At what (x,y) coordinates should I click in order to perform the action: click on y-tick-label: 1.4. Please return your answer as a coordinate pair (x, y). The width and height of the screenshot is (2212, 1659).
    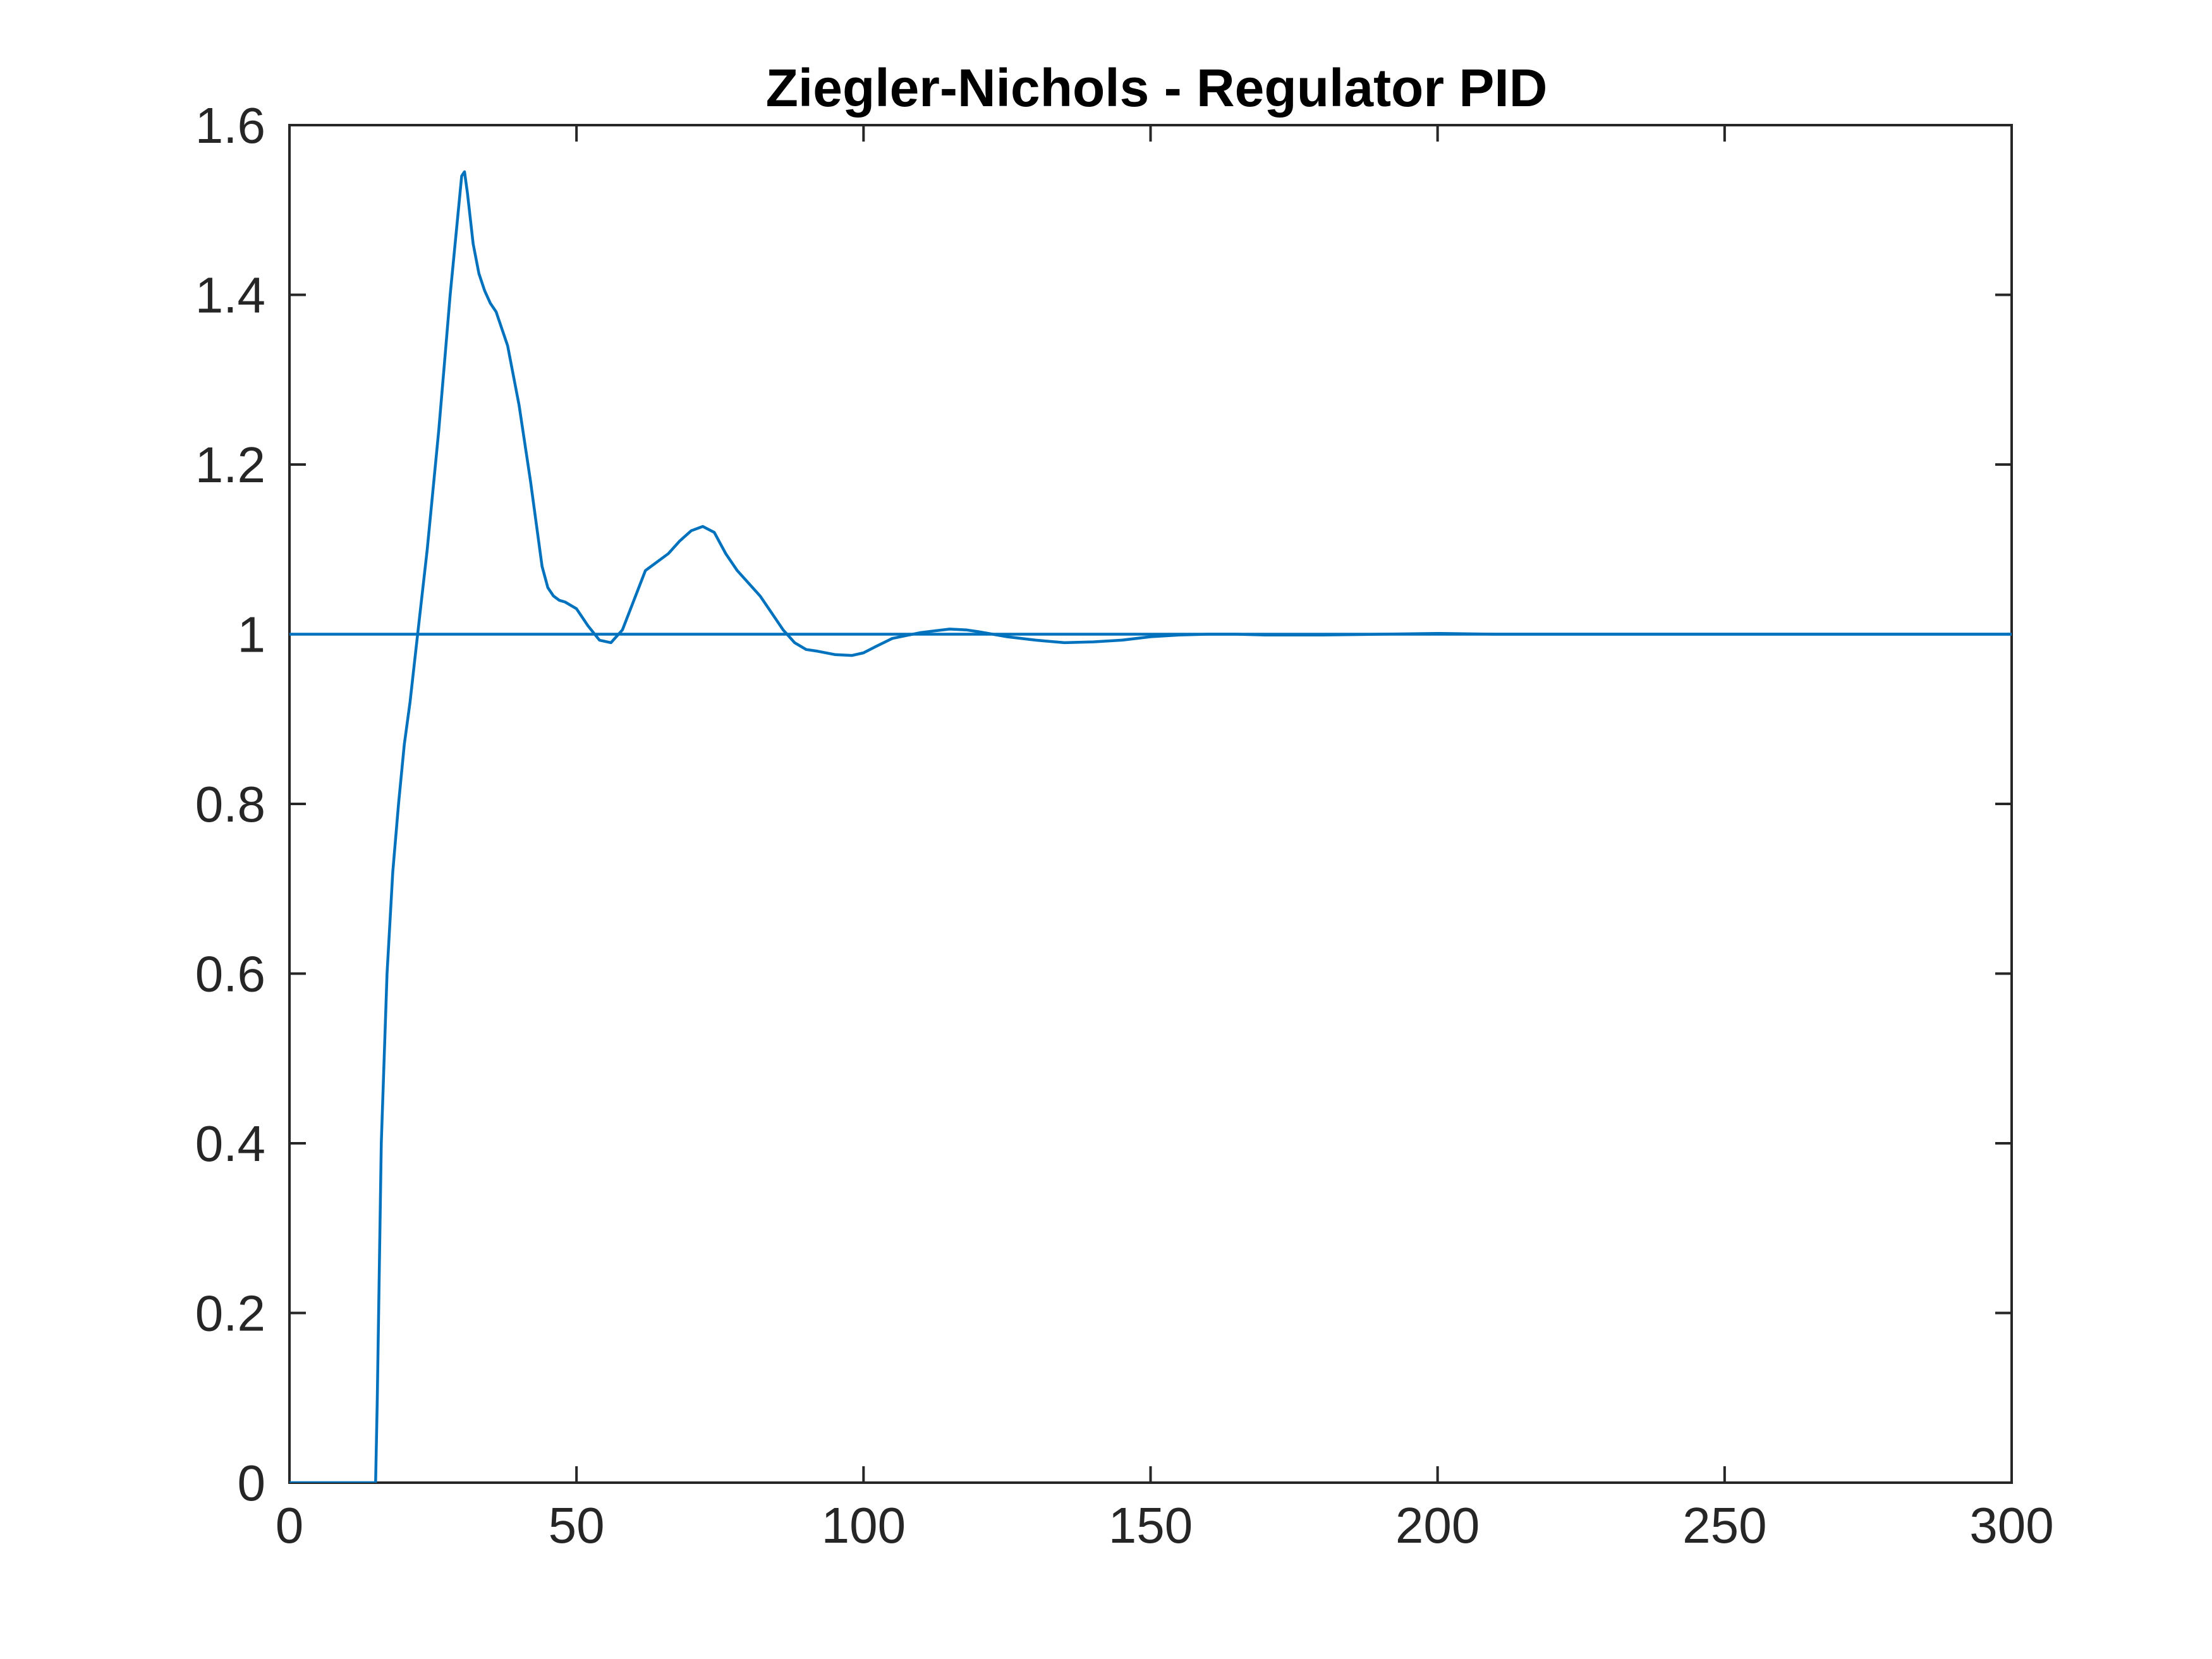
    Looking at the image, I should click on (230, 295).